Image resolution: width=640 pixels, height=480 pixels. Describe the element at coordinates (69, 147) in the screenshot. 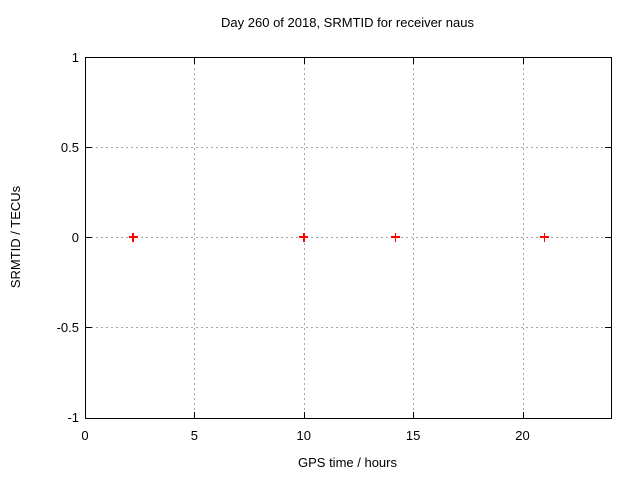

I see `y-tick-label: 0.5` at that location.